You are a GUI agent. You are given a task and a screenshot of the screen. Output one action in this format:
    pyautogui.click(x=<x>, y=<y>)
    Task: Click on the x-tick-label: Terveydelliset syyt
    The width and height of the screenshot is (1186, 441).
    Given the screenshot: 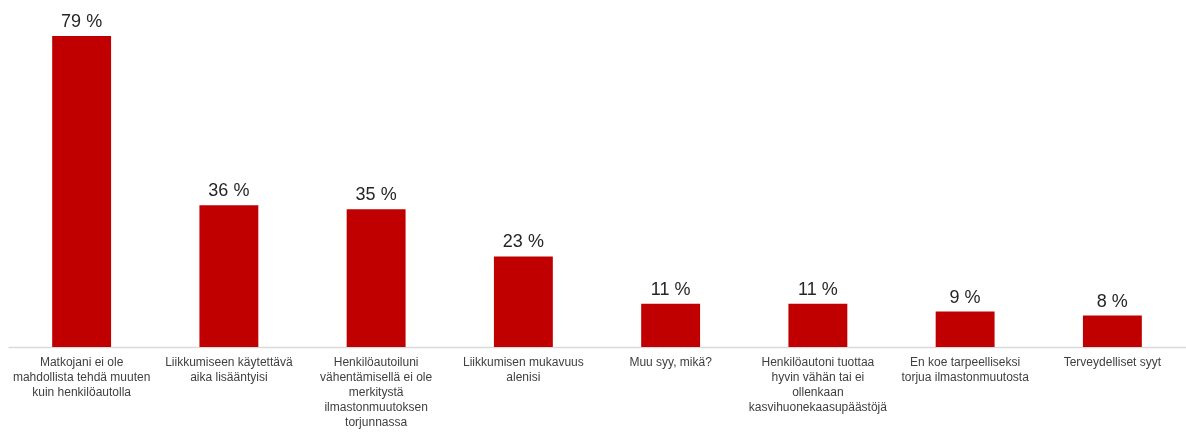 What is the action you would take?
    pyautogui.click(x=1112, y=361)
    